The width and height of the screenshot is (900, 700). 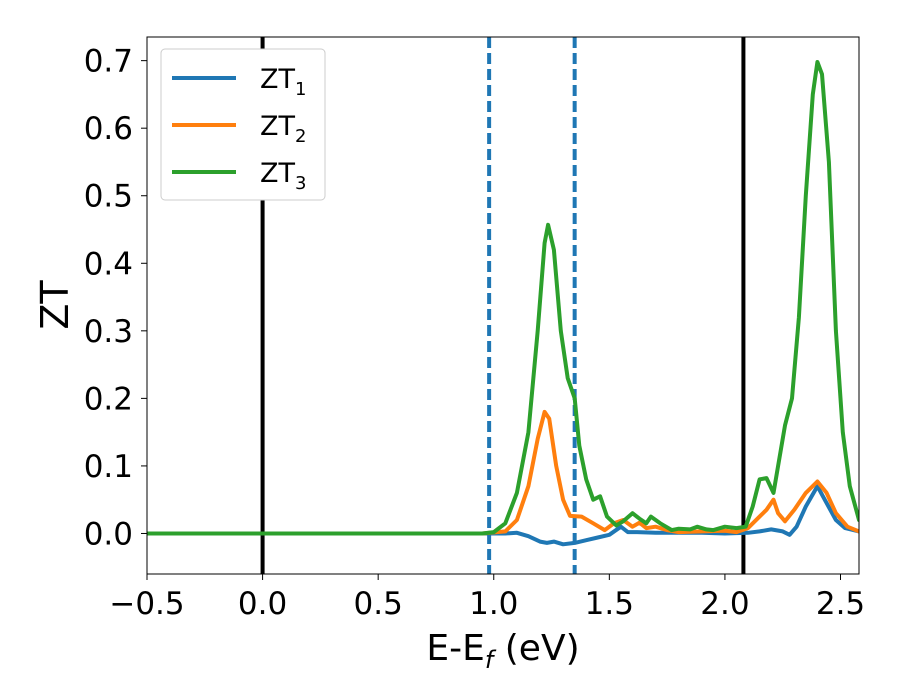 I want to click on legend: ZT1 ZT2 ZT3, so click(x=243, y=124).